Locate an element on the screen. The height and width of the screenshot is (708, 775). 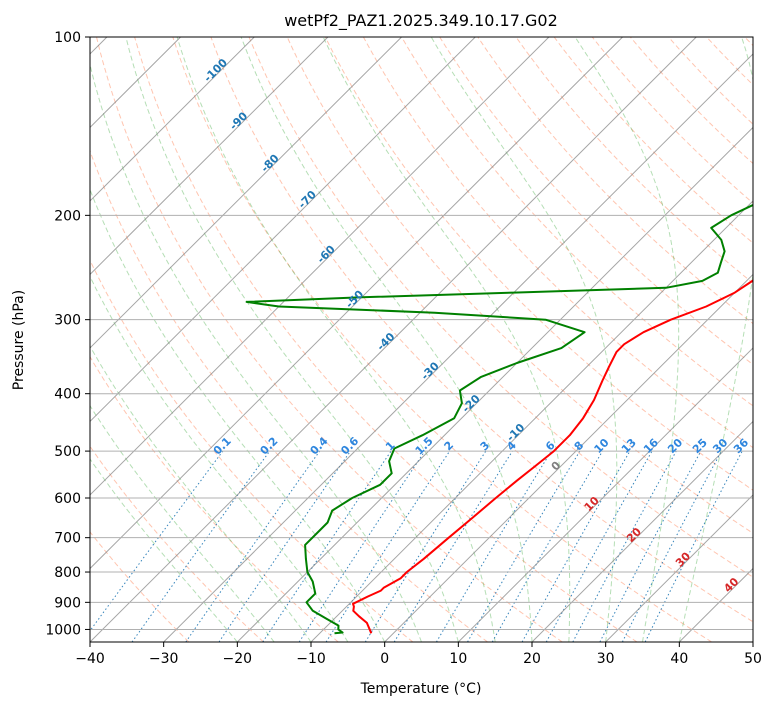
x-tick-label: 40 is located at coordinates (679, 659).